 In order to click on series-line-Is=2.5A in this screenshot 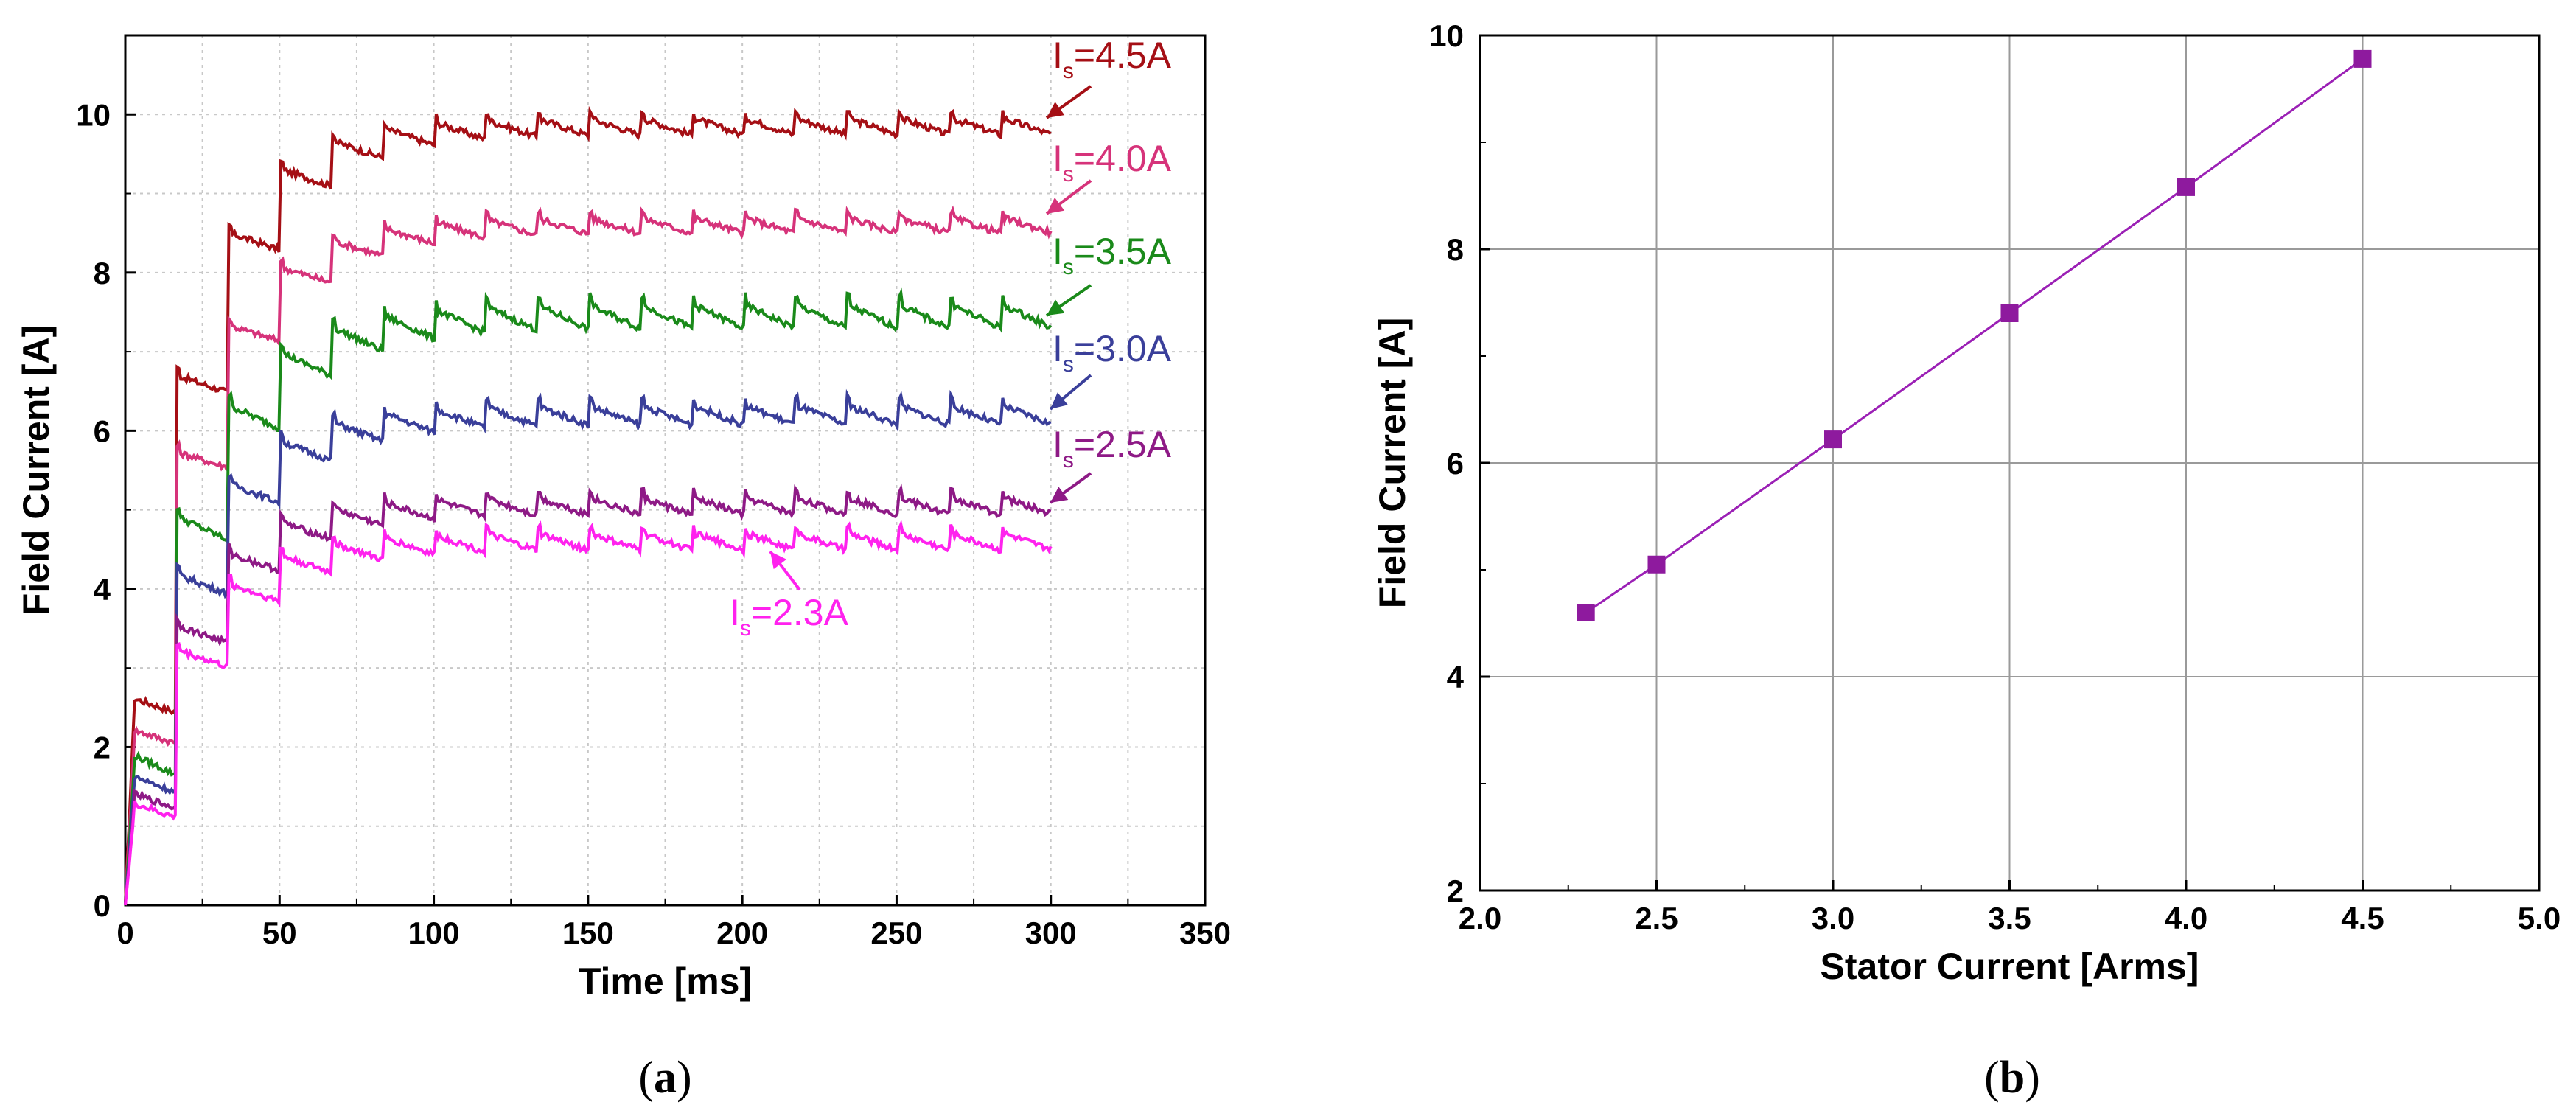, I will do `click(588, 694)`.